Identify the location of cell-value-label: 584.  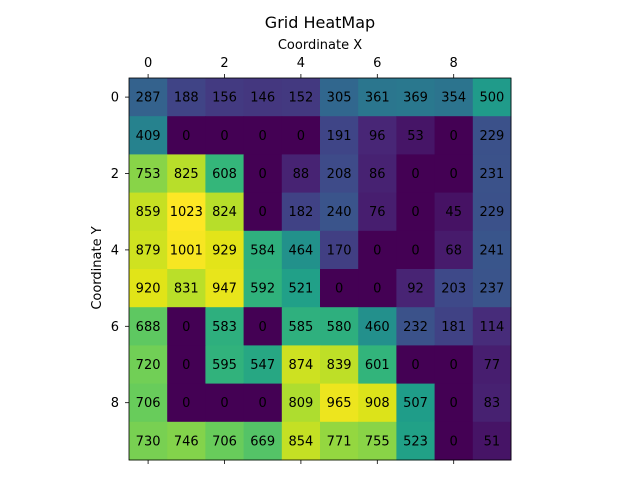
(262, 250).